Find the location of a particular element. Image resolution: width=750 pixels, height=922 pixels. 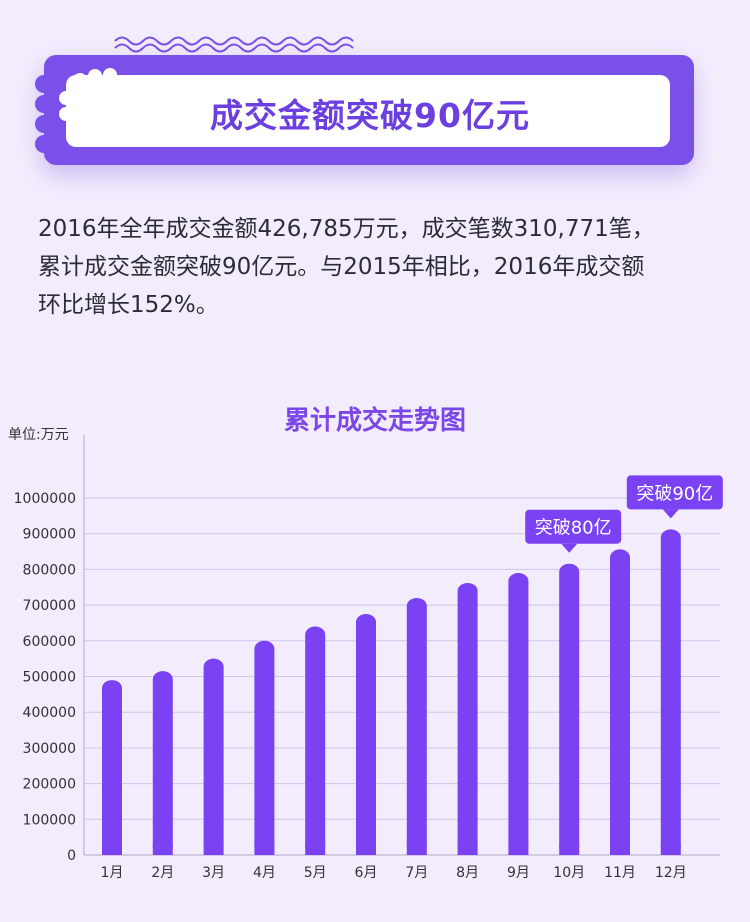

unit-label: 单位:万元 is located at coordinates (38, 435).